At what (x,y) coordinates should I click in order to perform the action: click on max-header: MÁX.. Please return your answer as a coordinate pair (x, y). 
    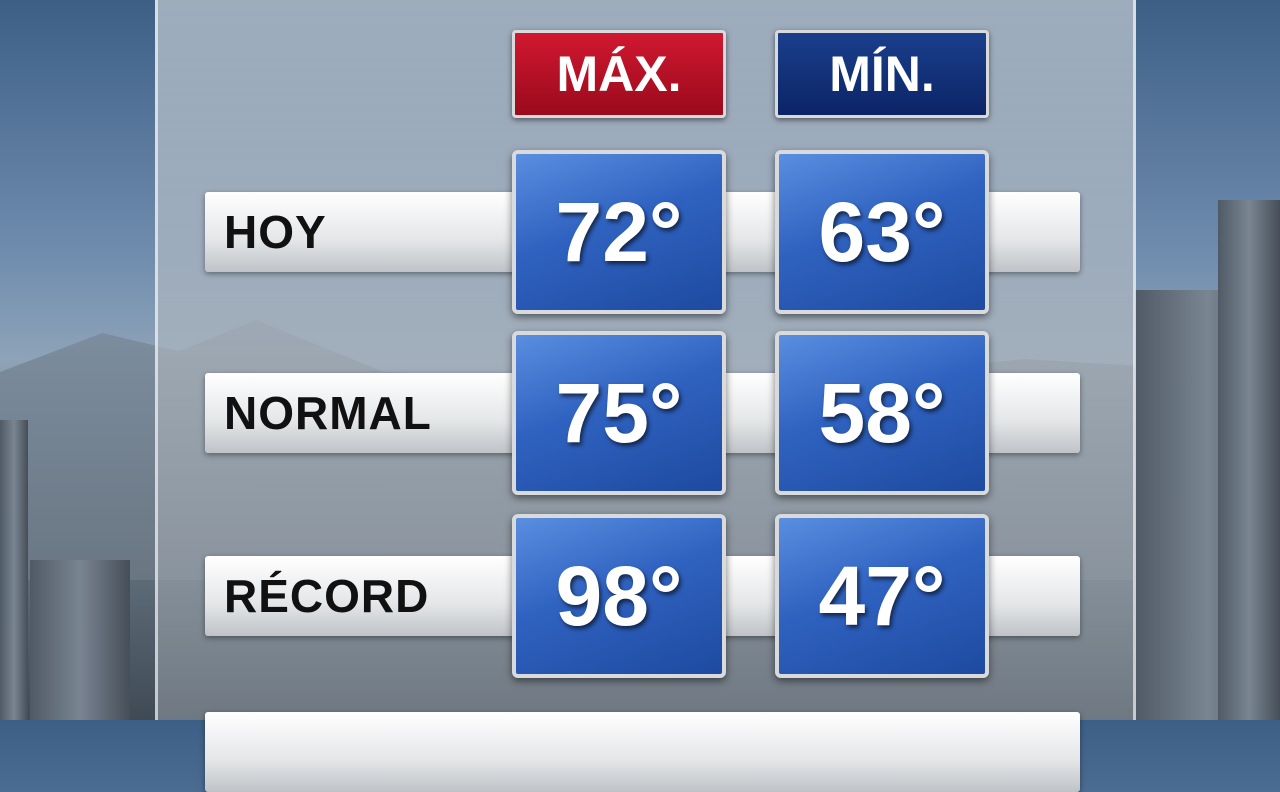
    Looking at the image, I should click on (619, 74).